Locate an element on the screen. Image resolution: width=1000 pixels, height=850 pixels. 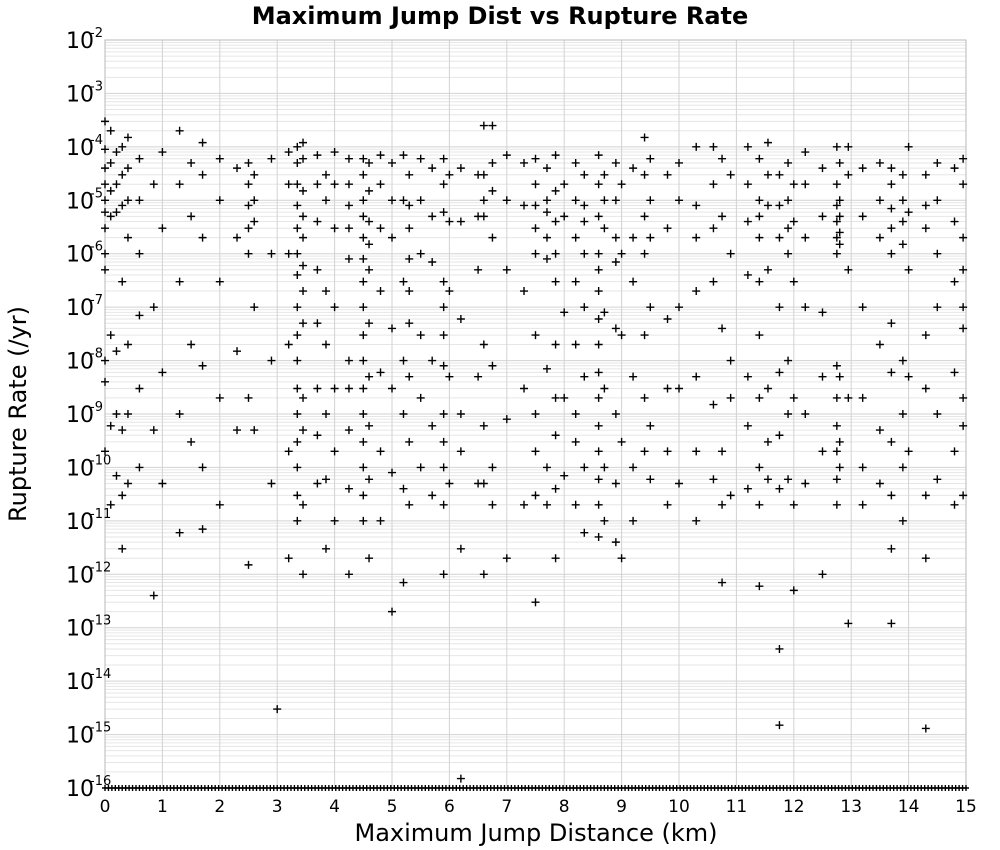
y-tick-exponent: -14 is located at coordinates (100, 674).